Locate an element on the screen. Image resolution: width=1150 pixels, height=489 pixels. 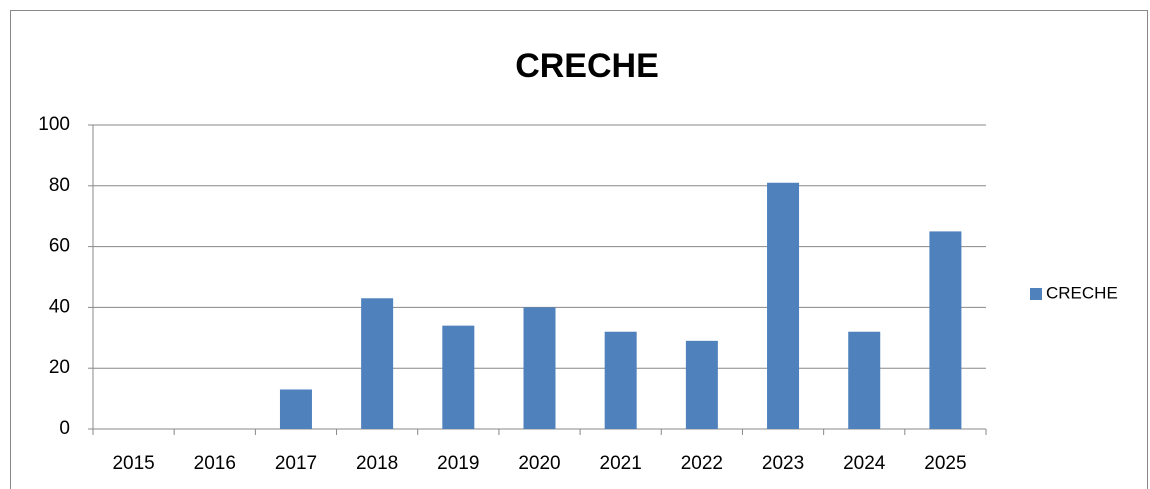
x-tick-label: 2017 is located at coordinates (296, 463).